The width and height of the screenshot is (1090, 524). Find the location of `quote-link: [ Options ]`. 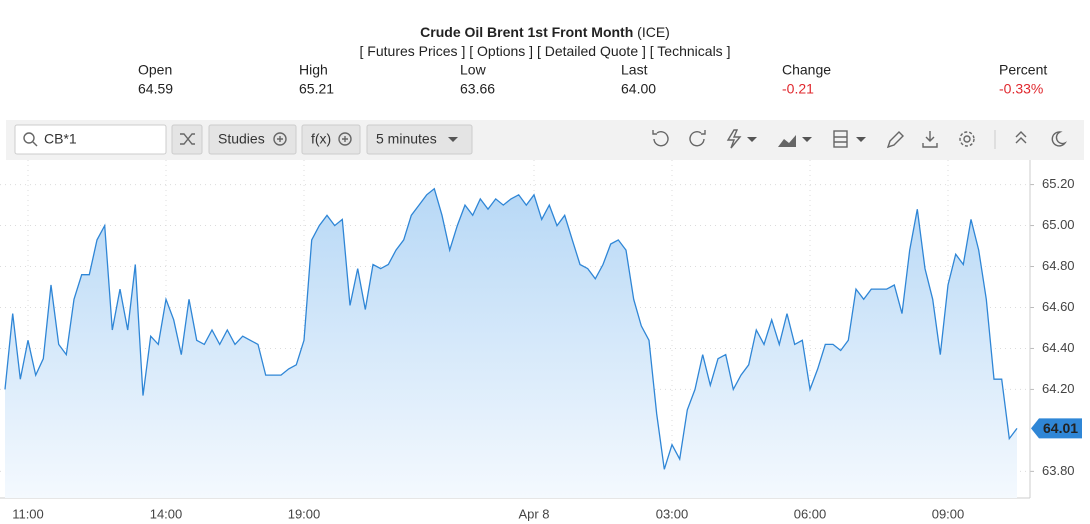

quote-link: [ Options ] is located at coordinates (501, 51).